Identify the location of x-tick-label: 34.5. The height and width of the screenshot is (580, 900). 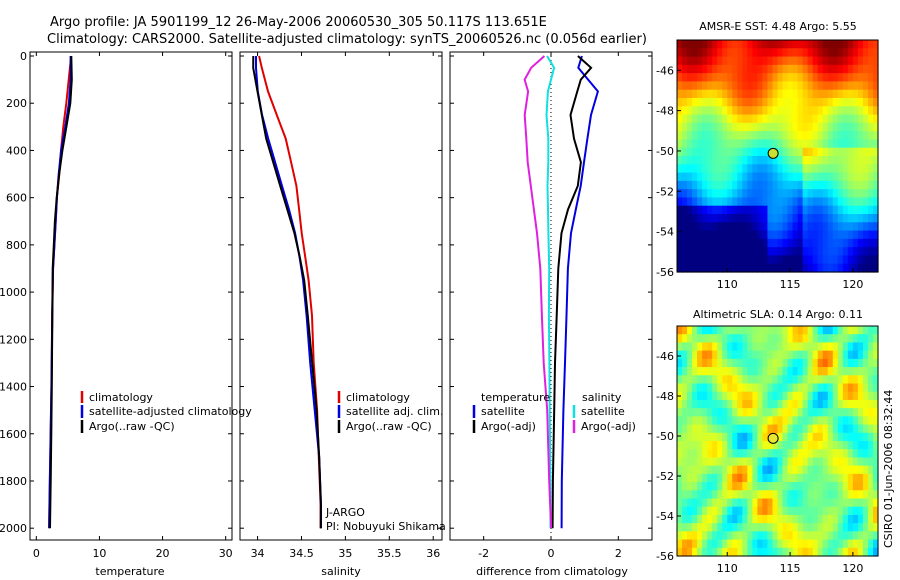
(301, 553).